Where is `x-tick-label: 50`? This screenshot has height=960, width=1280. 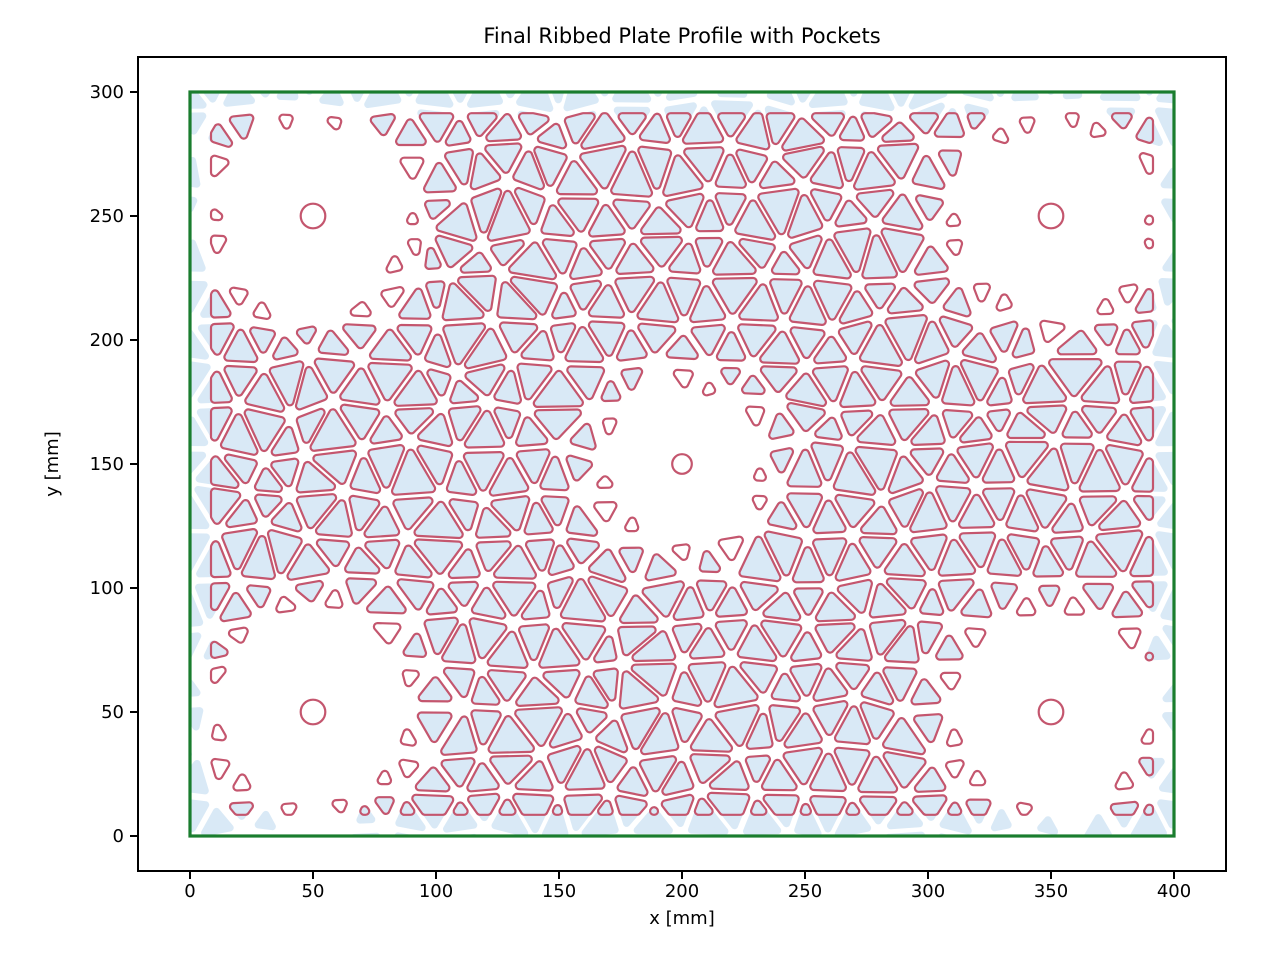
x-tick-label: 50 is located at coordinates (313, 891).